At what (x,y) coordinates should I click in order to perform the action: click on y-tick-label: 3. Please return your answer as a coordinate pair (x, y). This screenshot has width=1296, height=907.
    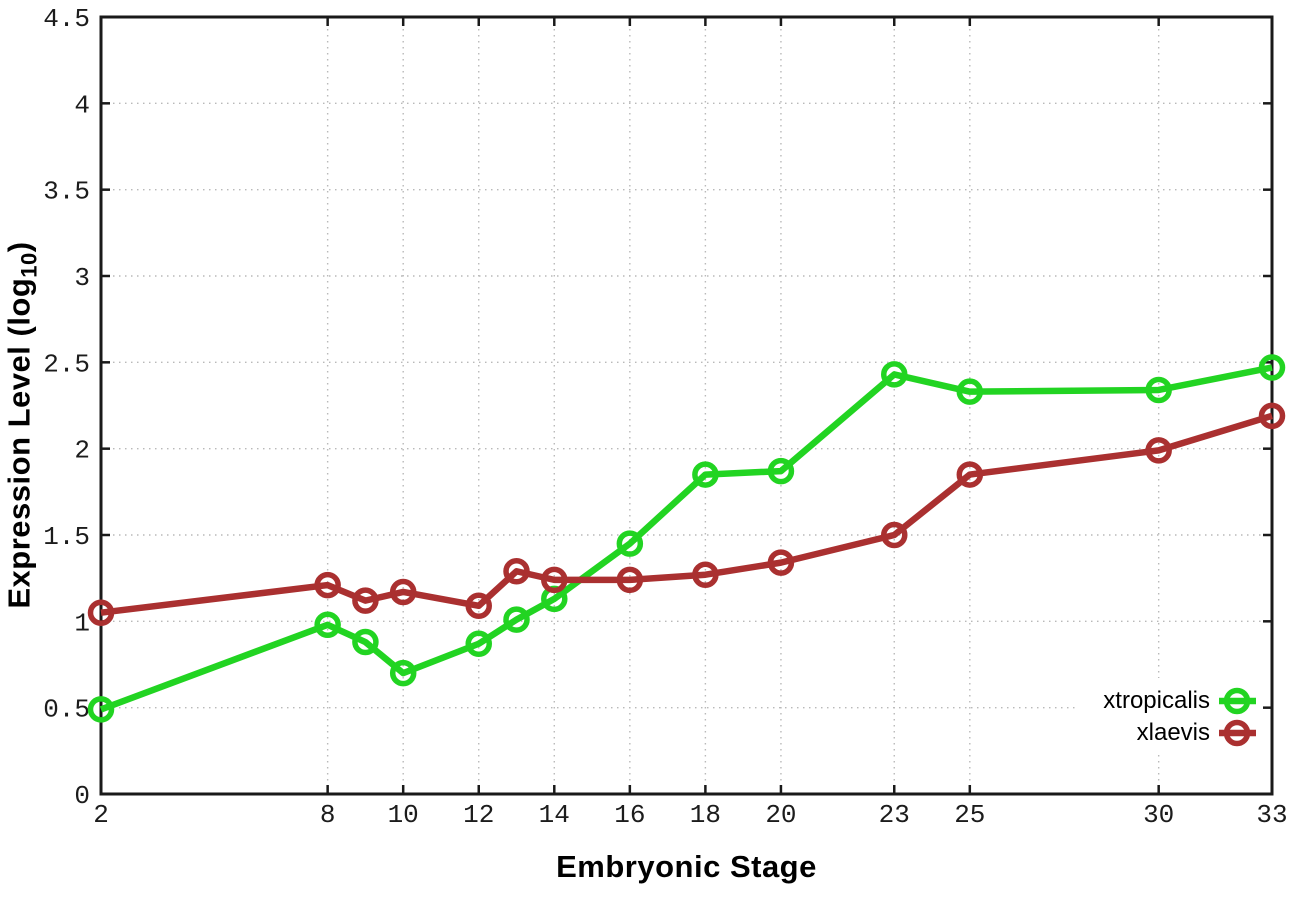
    Looking at the image, I should click on (82, 278).